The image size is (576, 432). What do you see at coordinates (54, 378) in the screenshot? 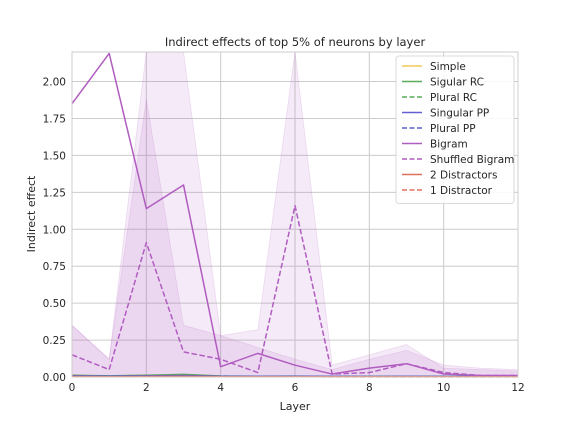
I see `y-tick-label: 0.00` at bounding box center [54, 378].